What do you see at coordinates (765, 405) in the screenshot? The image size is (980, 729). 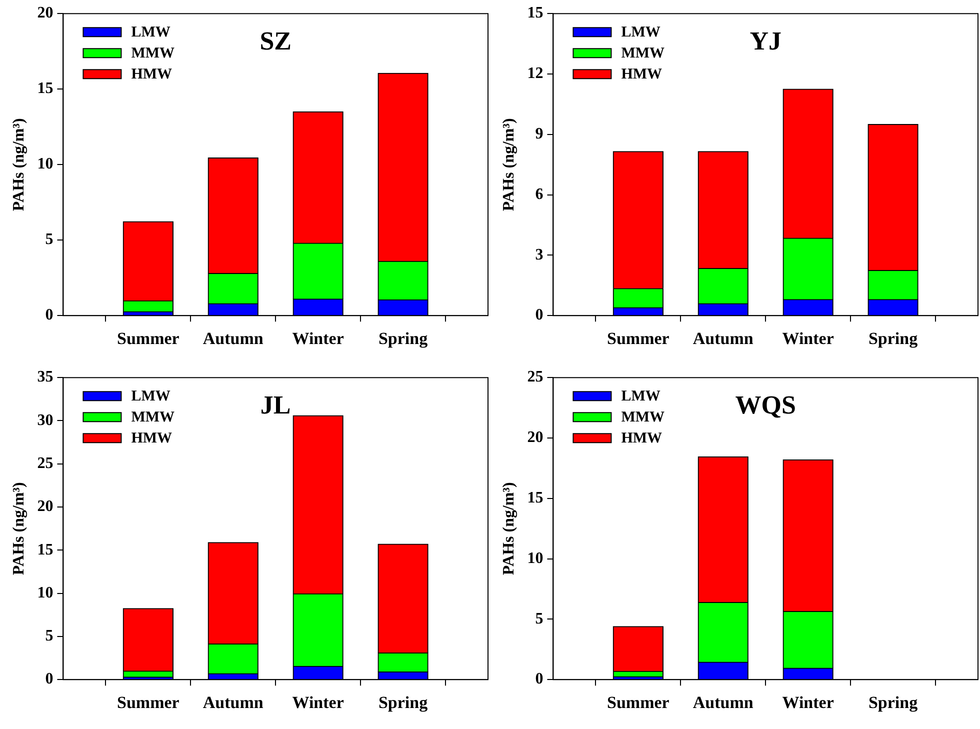 I see `text: WQS` at bounding box center [765, 405].